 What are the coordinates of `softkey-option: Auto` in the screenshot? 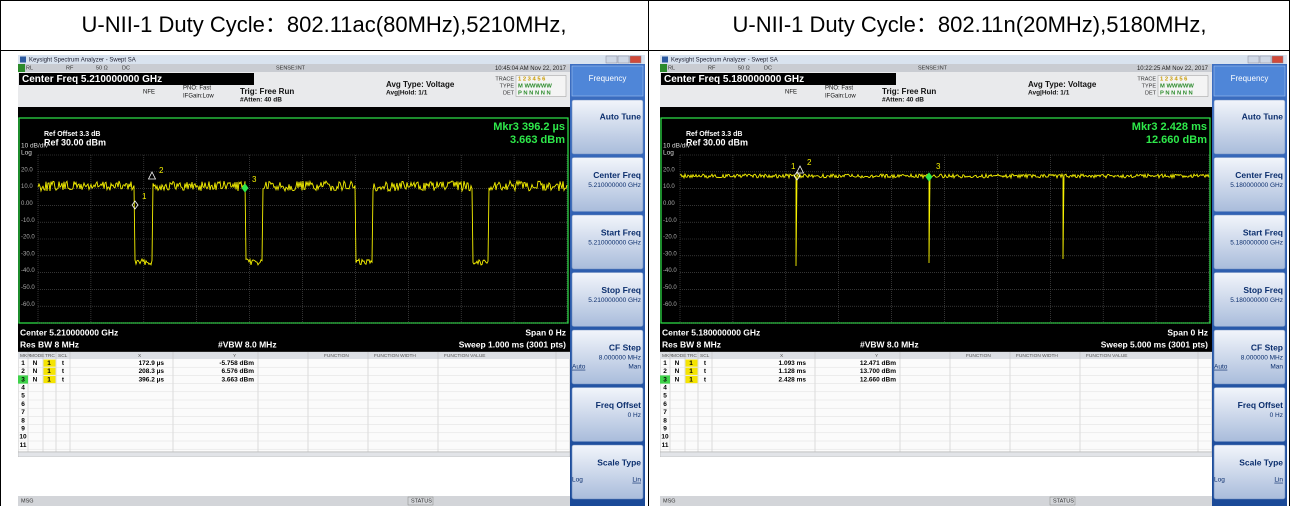 It's located at (1221, 367).